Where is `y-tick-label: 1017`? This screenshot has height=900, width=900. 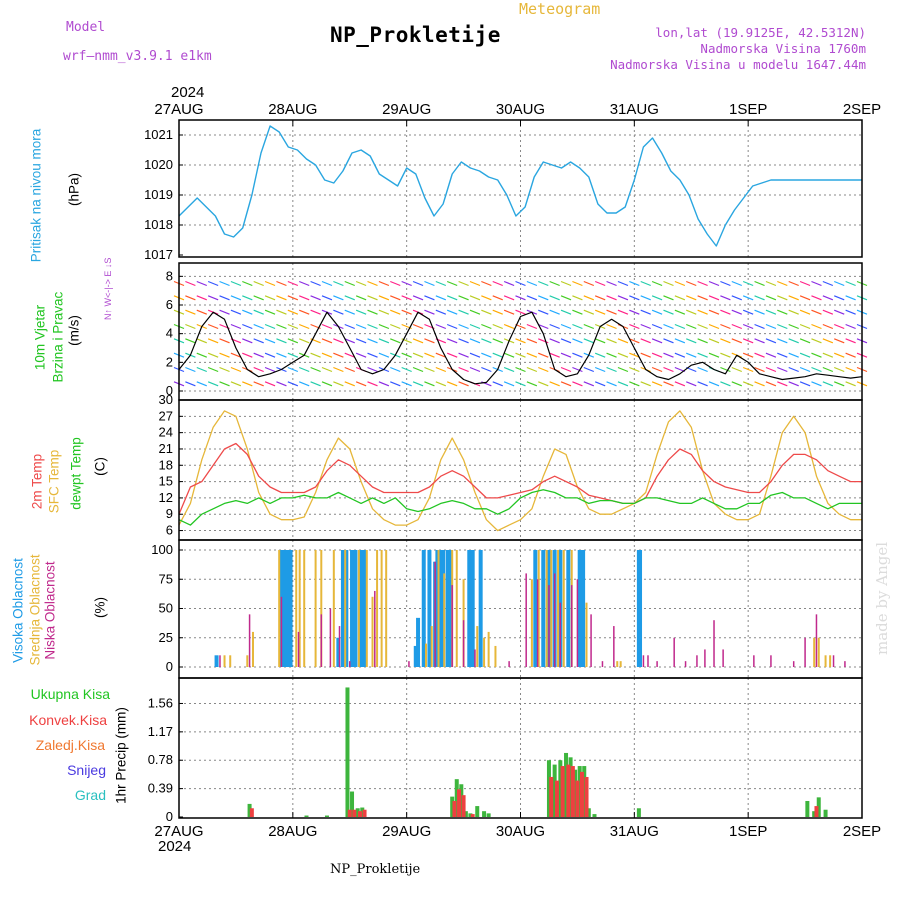 y-tick-label: 1017 is located at coordinates (158, 254).